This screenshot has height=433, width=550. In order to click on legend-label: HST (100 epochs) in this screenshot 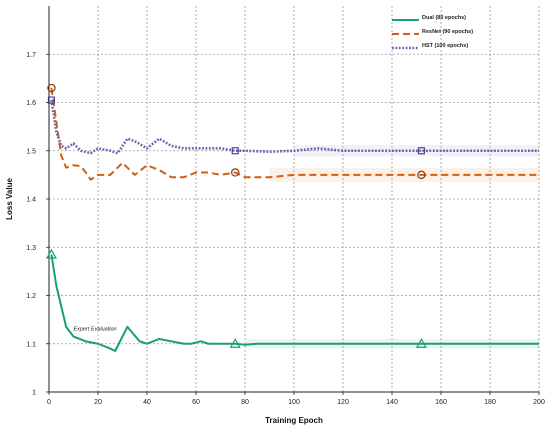, I will do `click(445, 46)`.